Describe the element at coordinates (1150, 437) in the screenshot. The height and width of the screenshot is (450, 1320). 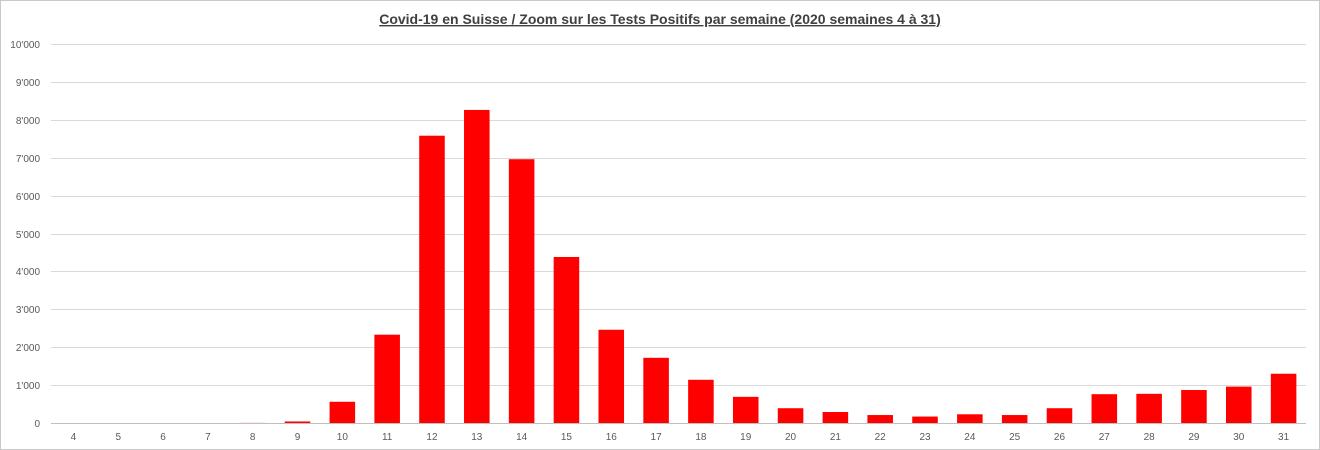
I see `x-tick-label: 28` at that location.